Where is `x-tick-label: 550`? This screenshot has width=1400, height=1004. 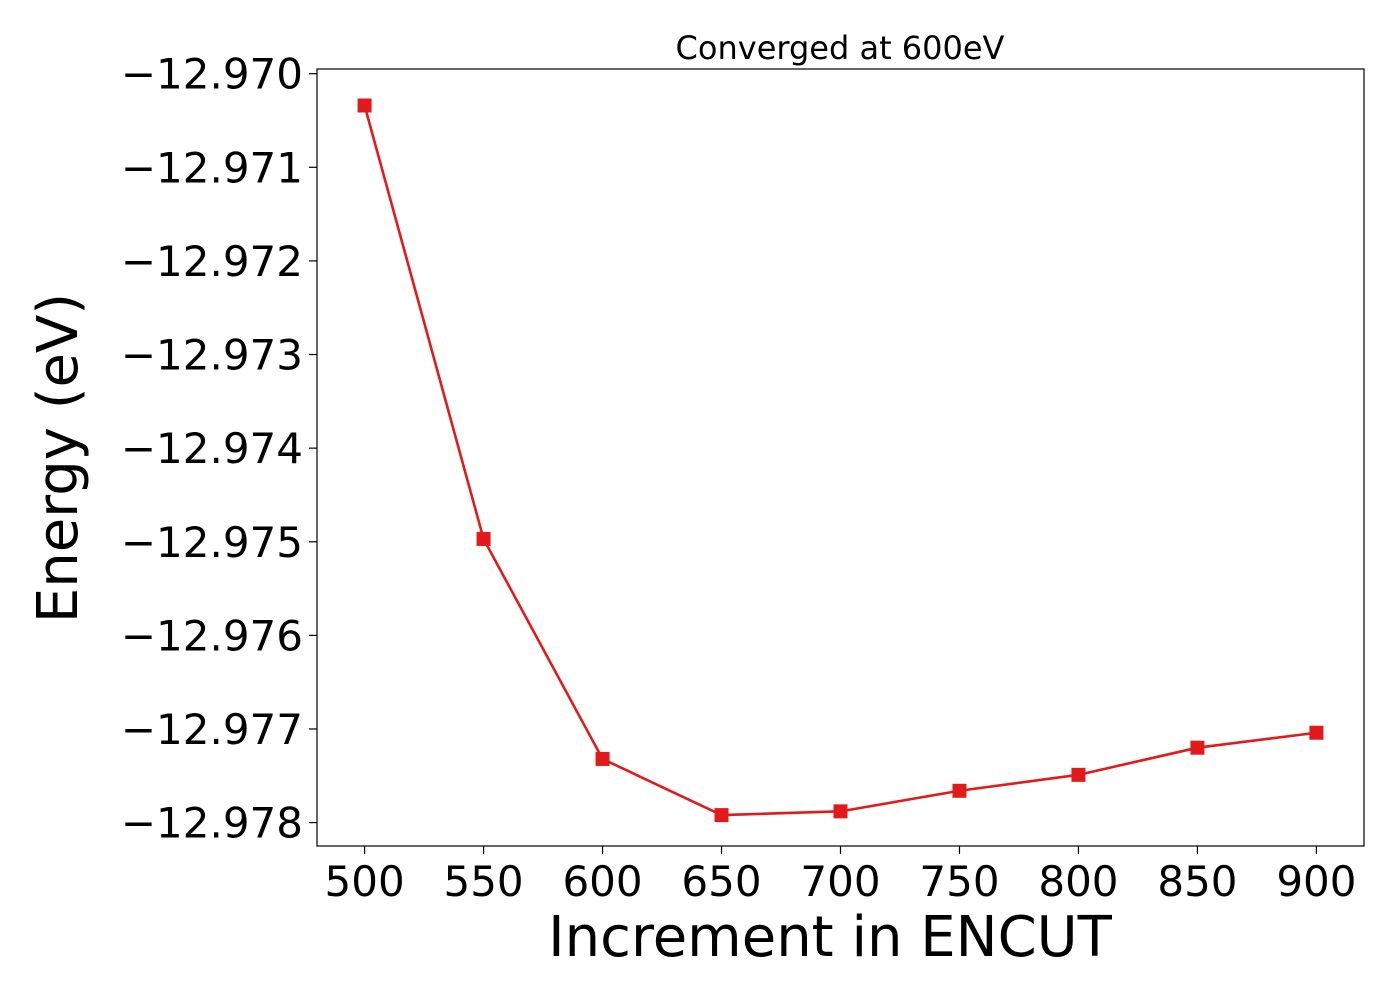
x-tick-label: 550 is located at coordinates (483, 881).